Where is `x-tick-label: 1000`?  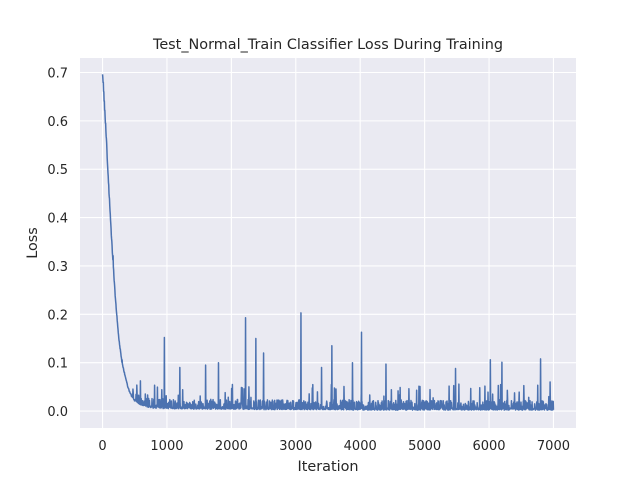 x-tick-label: 1000 is located at coordinates (166, 446).